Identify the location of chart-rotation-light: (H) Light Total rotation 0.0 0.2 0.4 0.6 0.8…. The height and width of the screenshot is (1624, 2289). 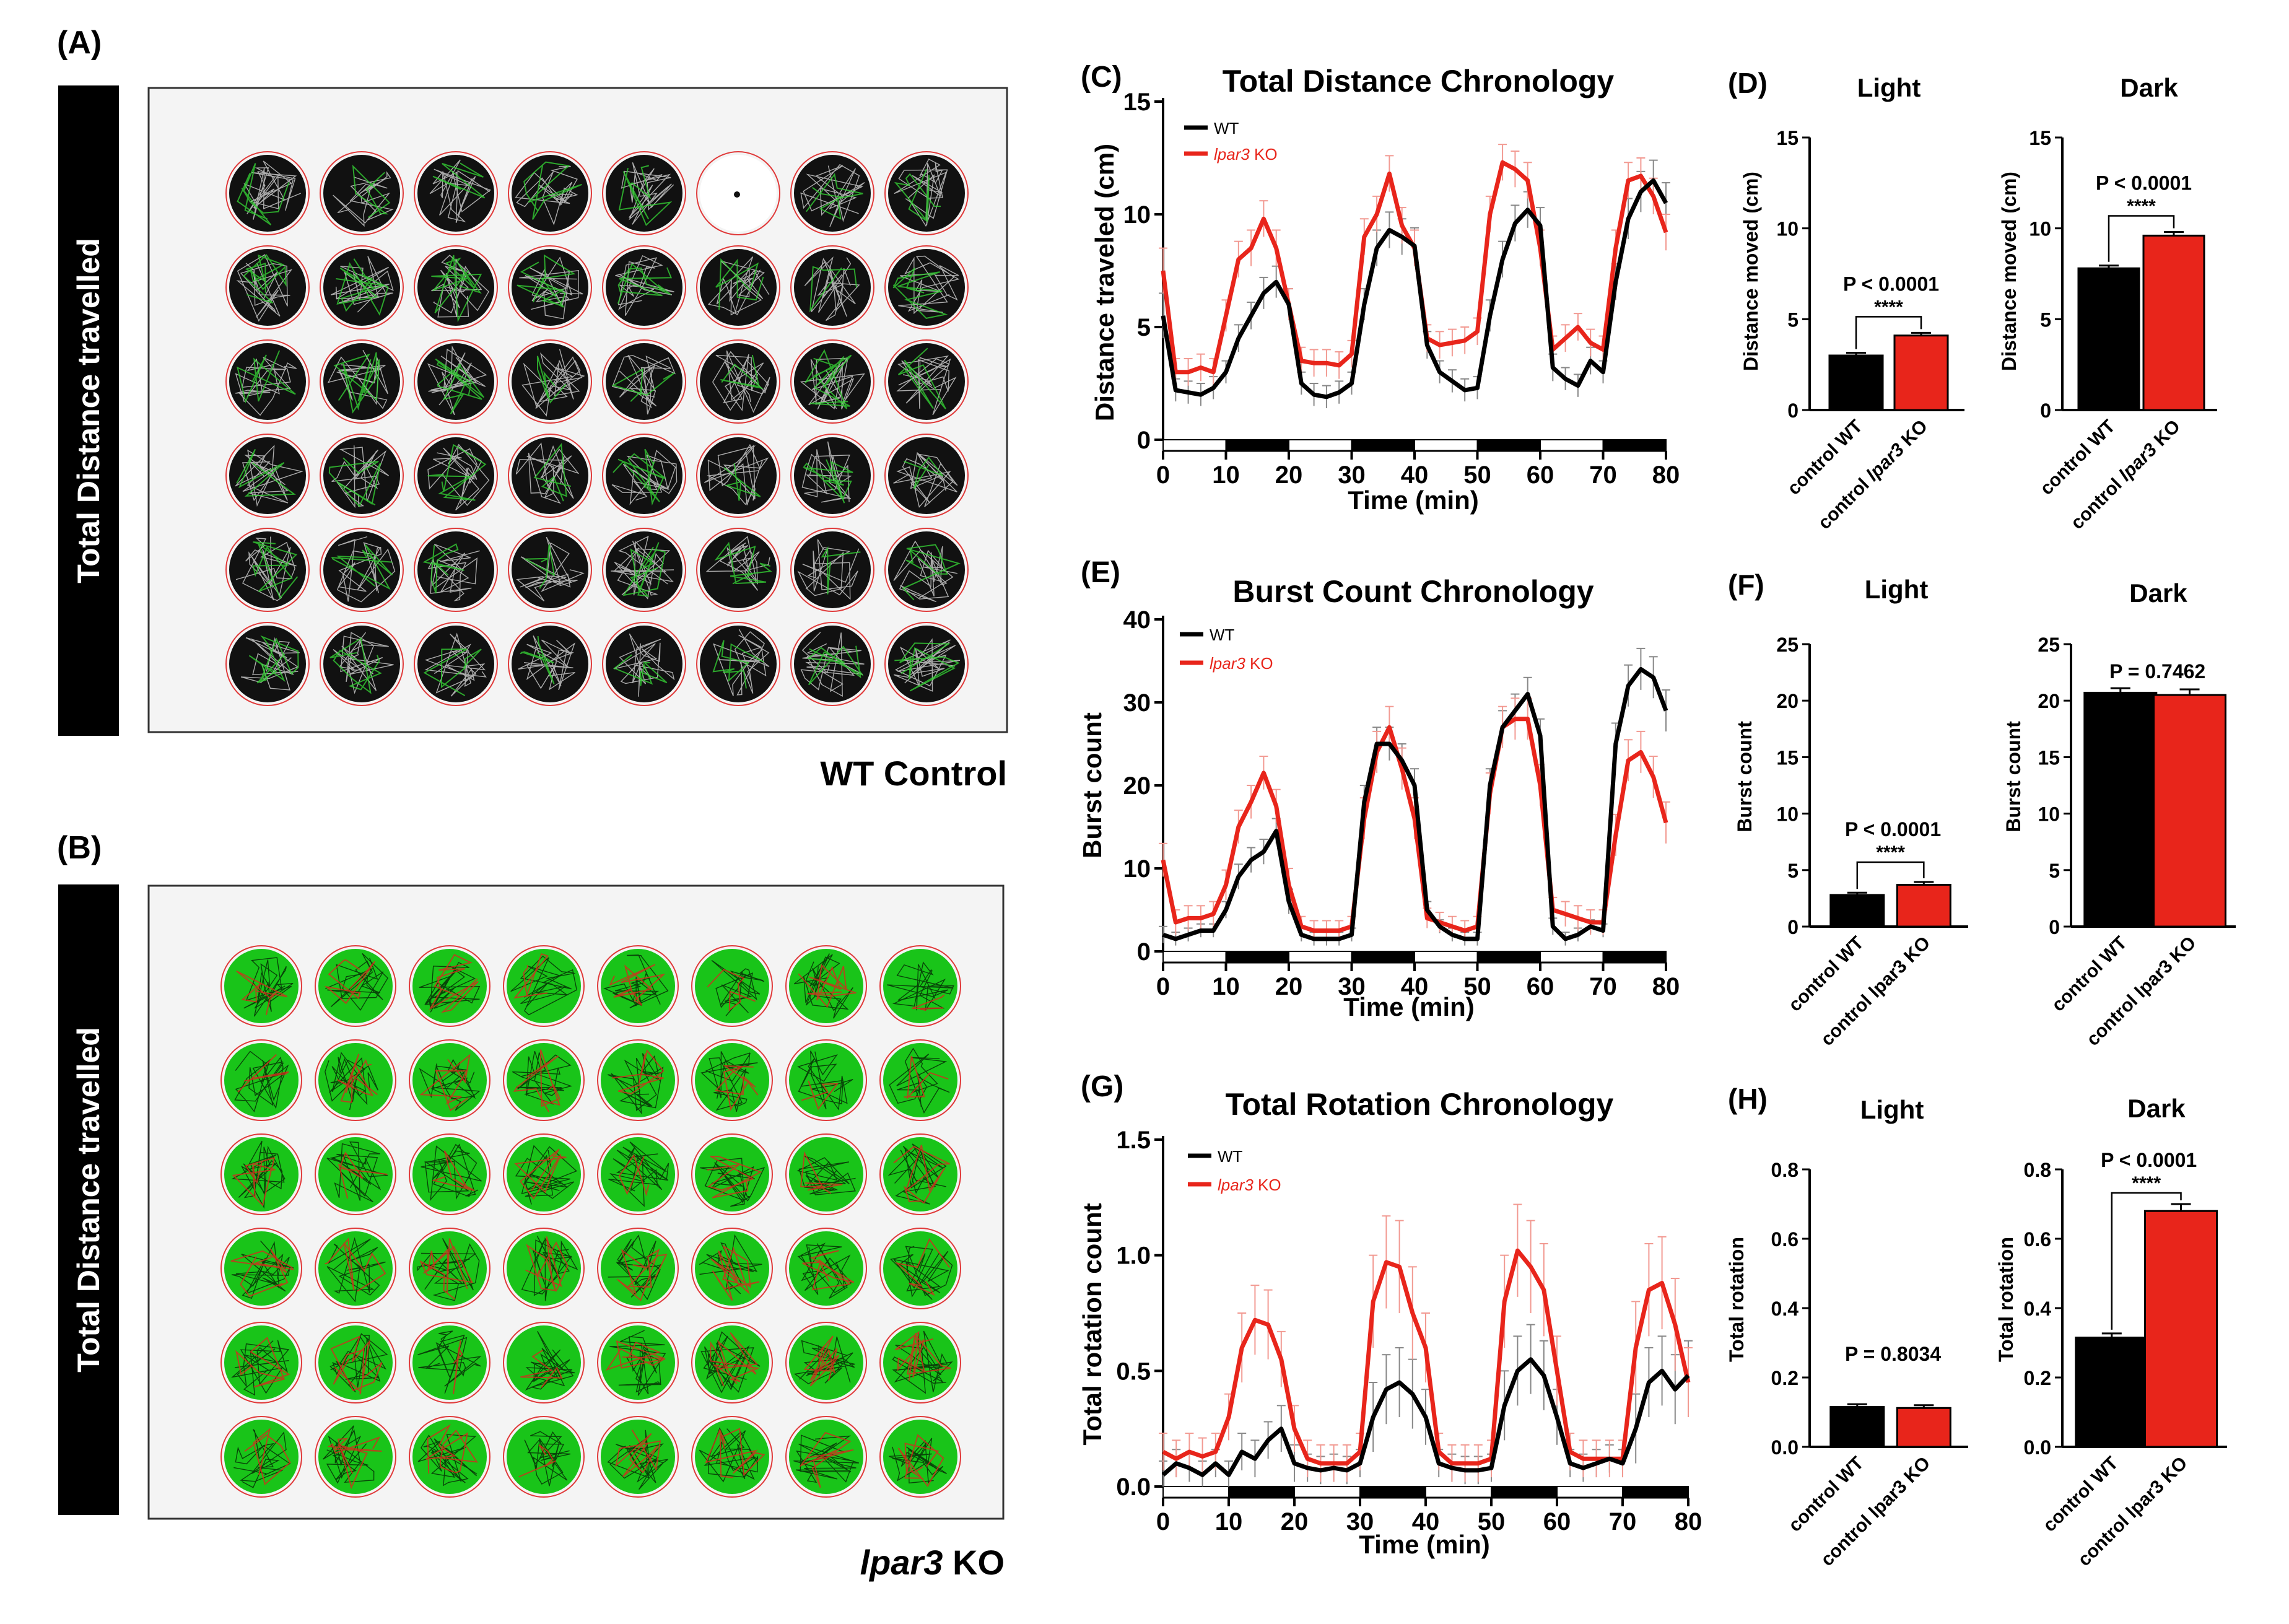
(1846, 1326).